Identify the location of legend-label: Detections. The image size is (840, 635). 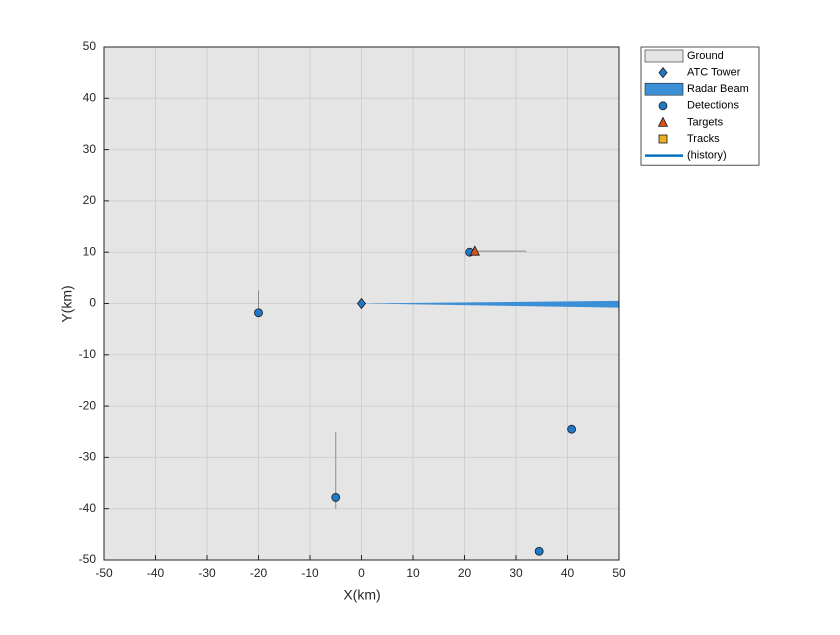
(713, 106).